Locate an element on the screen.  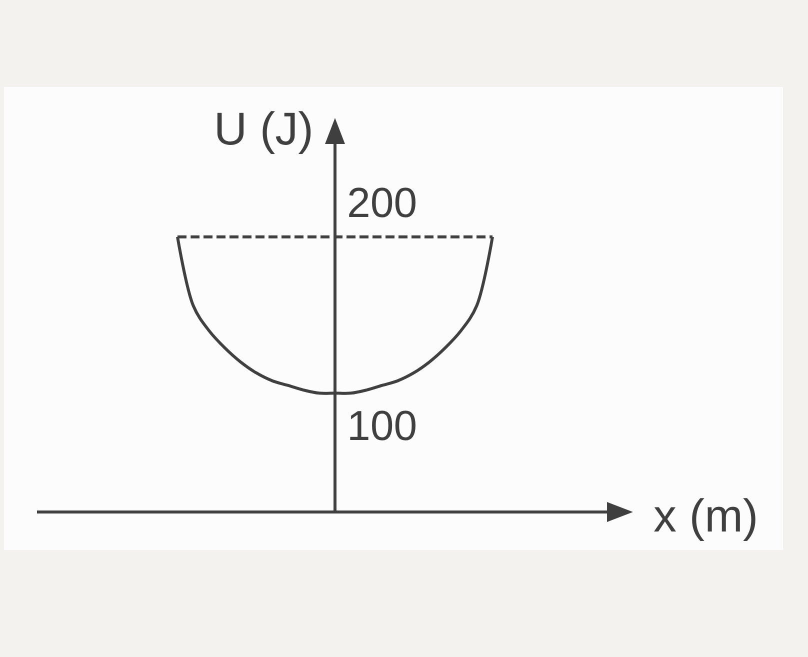
x-axis-title: x (m) is located at coordinates (706, 516).